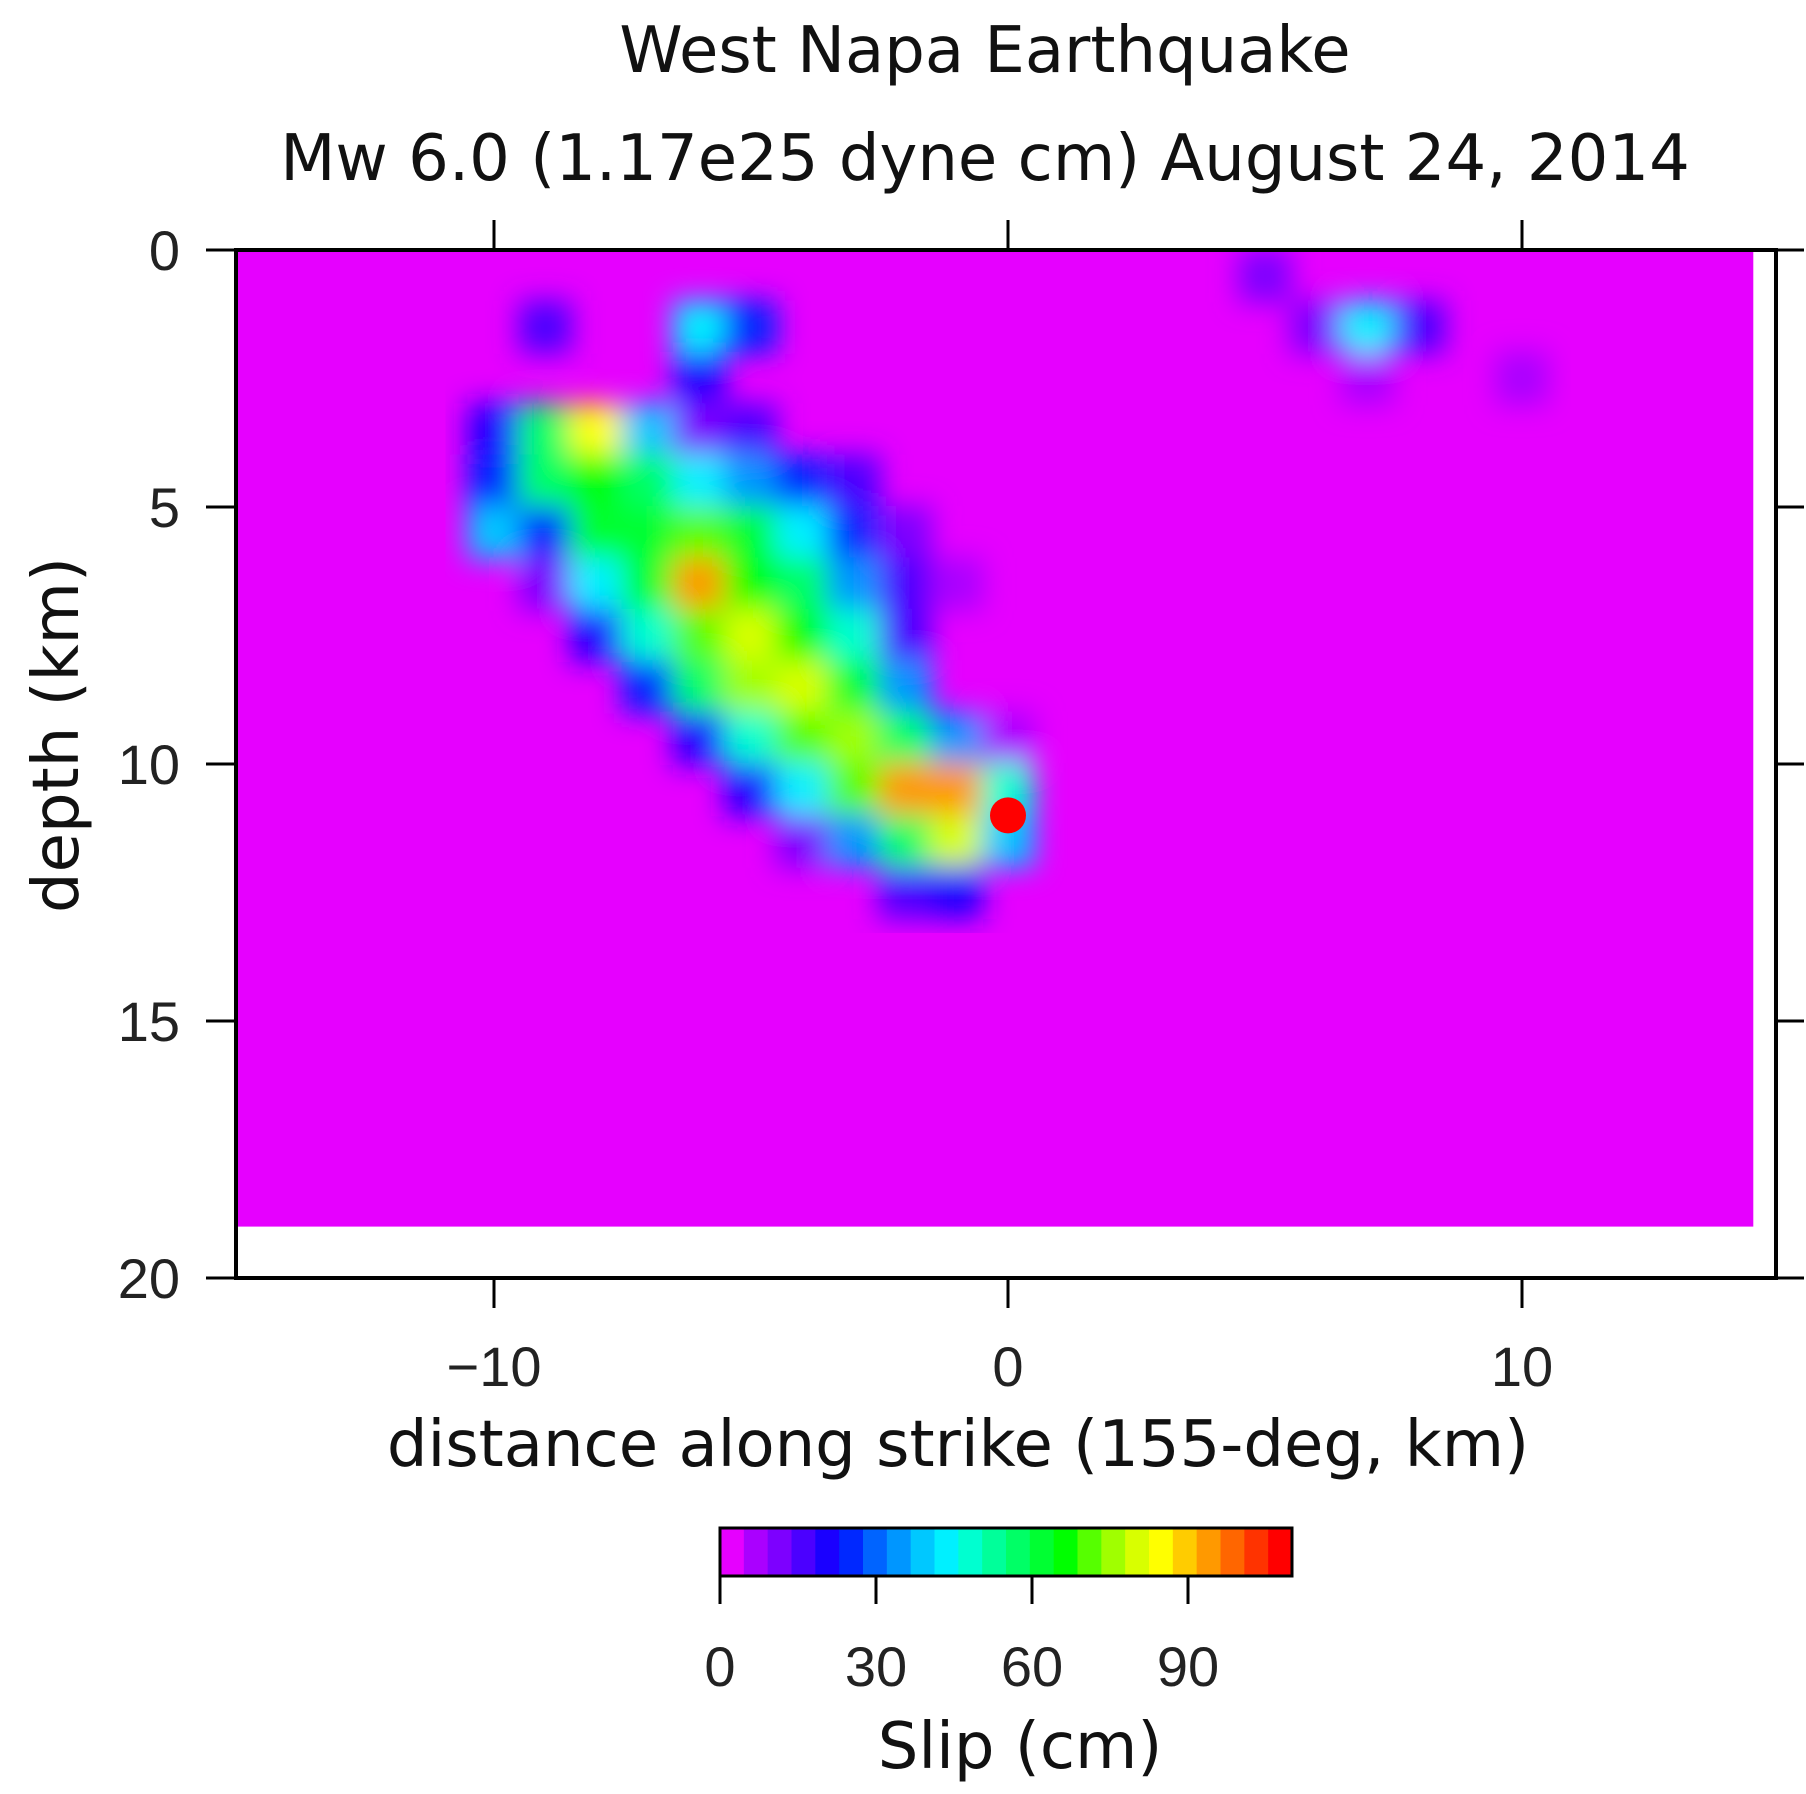 The image size is (1806, 1794). I want to click on colorbar-tick-label: 0, so click(719, 1666).